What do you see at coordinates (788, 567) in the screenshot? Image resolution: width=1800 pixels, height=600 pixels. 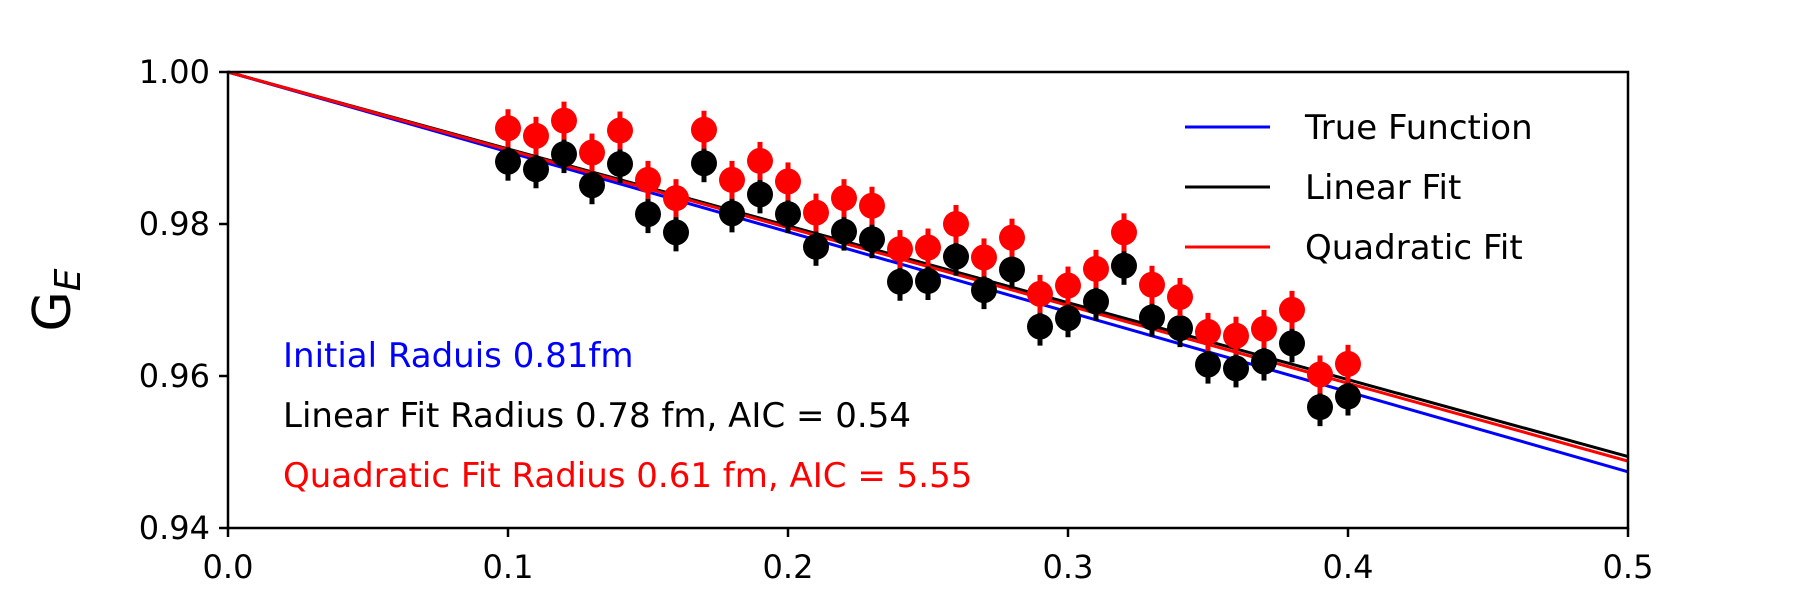 I see `x-tick-label: 0.2` at bounding box center [788, 567].